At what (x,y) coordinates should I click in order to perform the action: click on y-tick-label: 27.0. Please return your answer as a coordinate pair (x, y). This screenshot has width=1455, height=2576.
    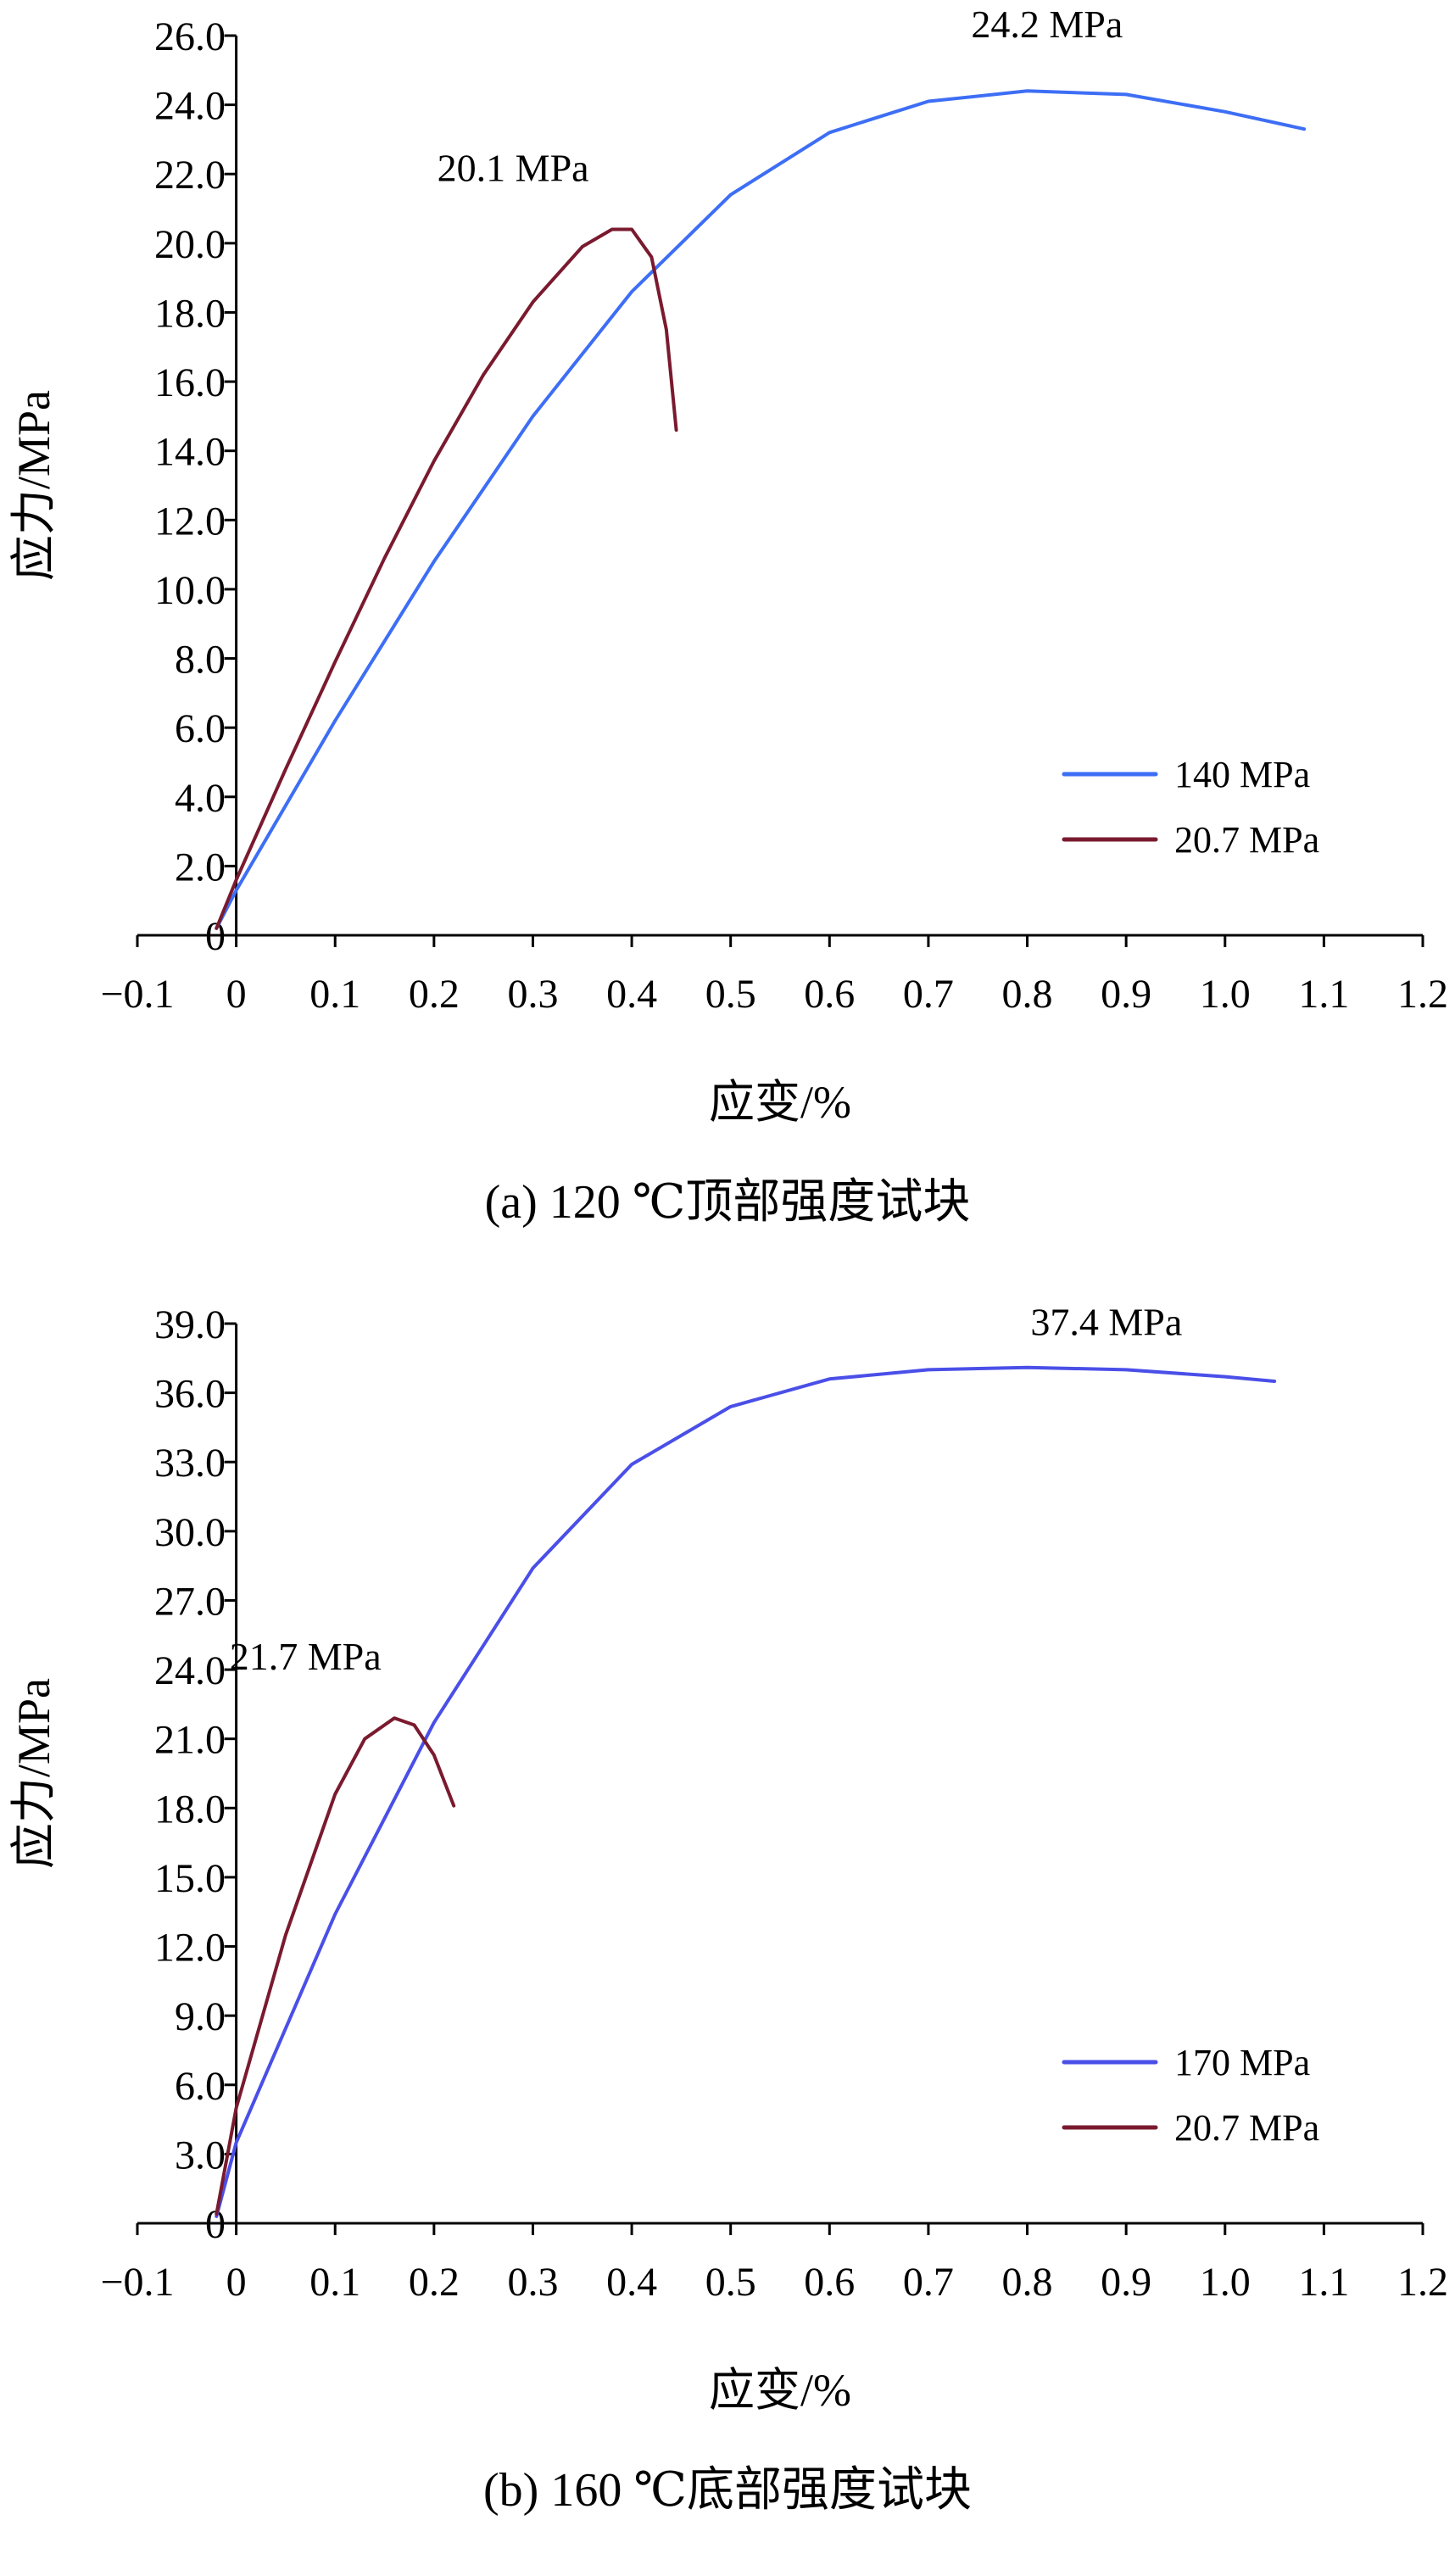
    Looking at the image, I should click on (190, 1601).